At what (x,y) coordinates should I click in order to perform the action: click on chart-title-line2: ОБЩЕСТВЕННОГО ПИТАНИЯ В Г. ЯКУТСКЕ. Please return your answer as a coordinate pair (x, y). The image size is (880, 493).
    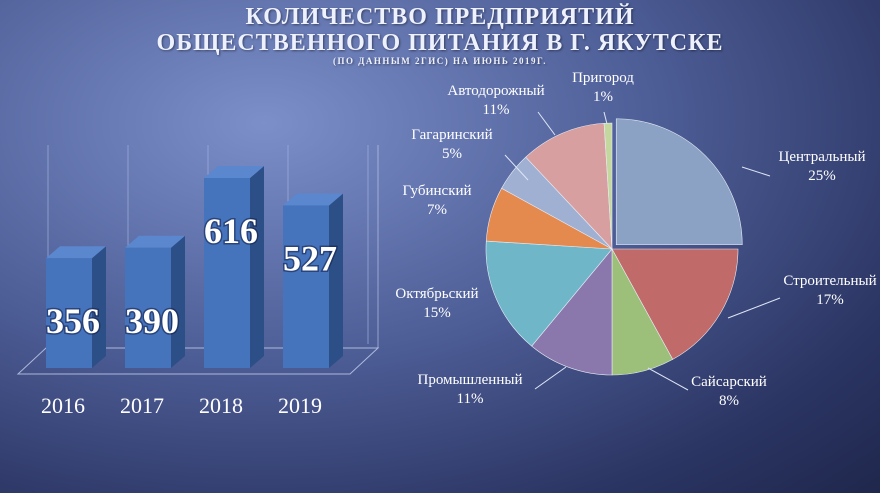
    Looking at the image, I should click on (440, 43).